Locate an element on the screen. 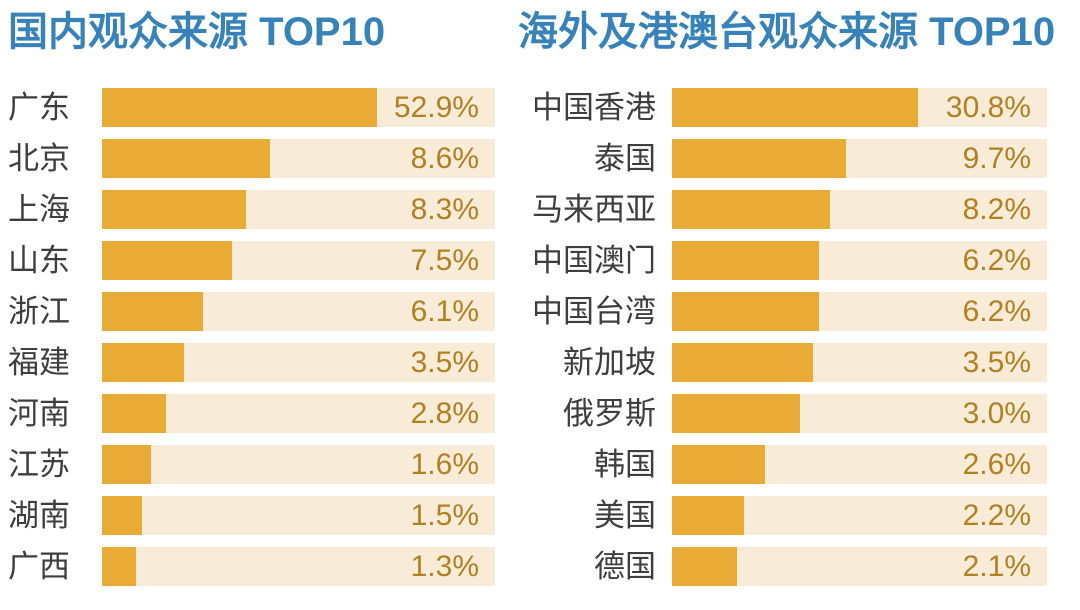  row-label: 江苏 is located at coordinates (39, 464).